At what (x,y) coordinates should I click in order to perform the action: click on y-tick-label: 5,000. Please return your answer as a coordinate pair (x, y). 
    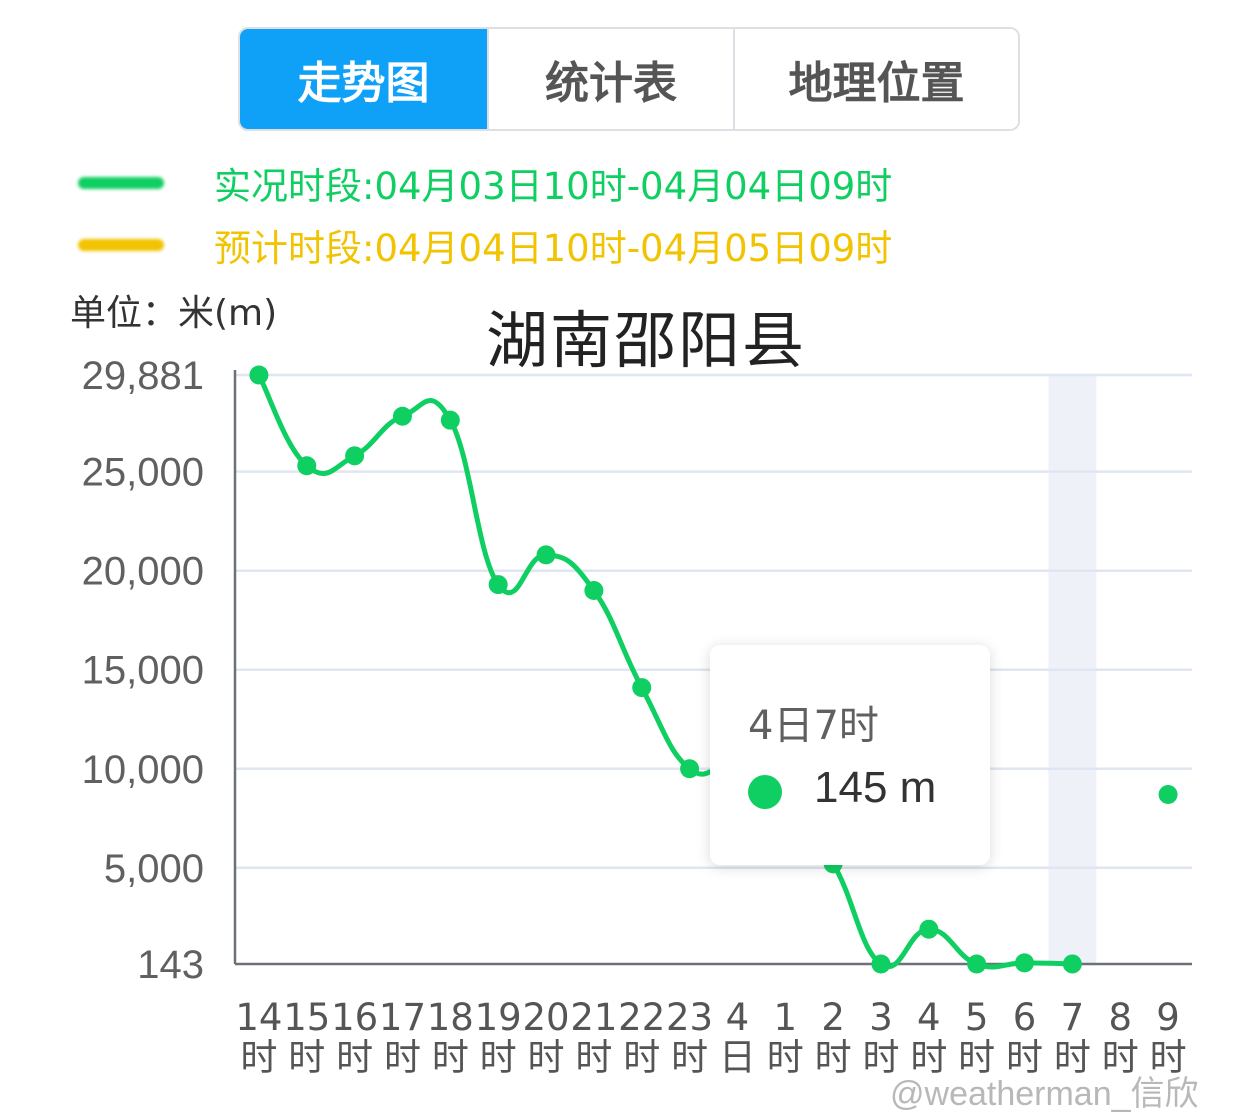
    Looking at the image, I should click on (154, 869).